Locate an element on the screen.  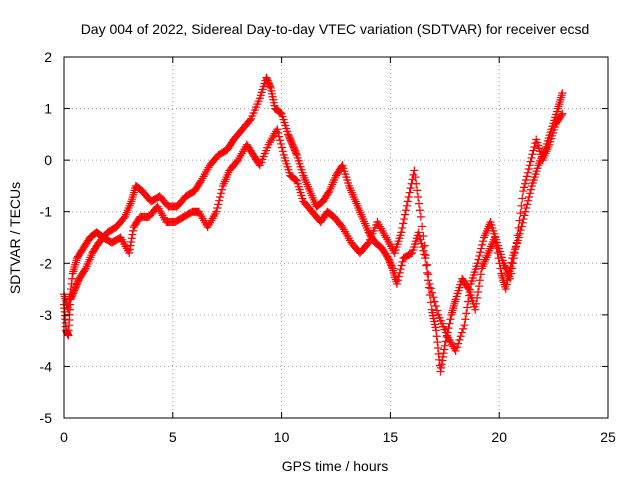
x-tick-label: 5 is located at coordinates (173, 437).